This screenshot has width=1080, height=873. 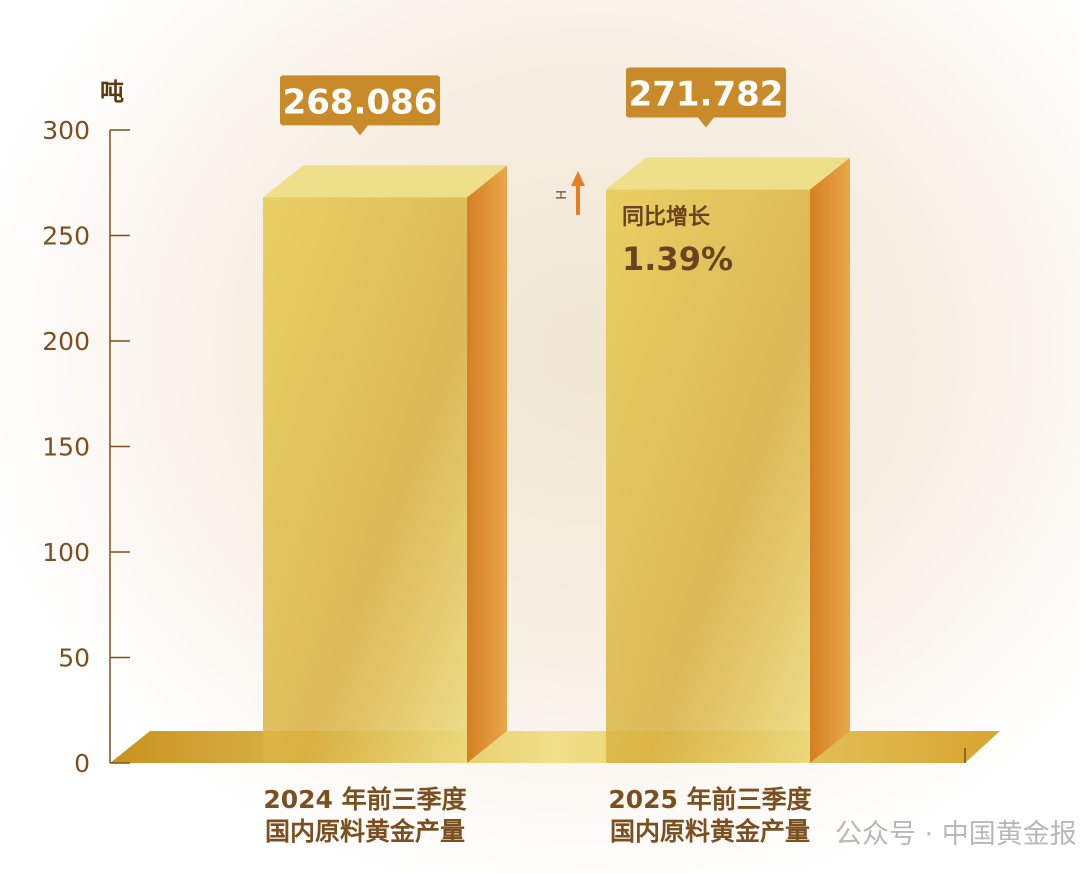 What do you see at coordinates (74, 658) in the screenshot?
I see `y-tick-label: 50` at bounding box center [74, 658].